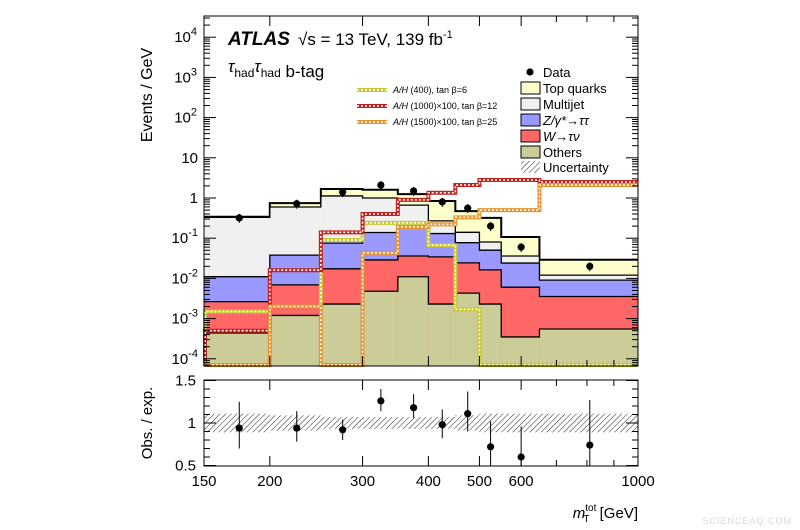 This screenshot has height=530, width=800. Describe the element at coordinates (429, 90) in the screenshot. I see `signal-legend-label: A/H (400), tan β=6` at that location.